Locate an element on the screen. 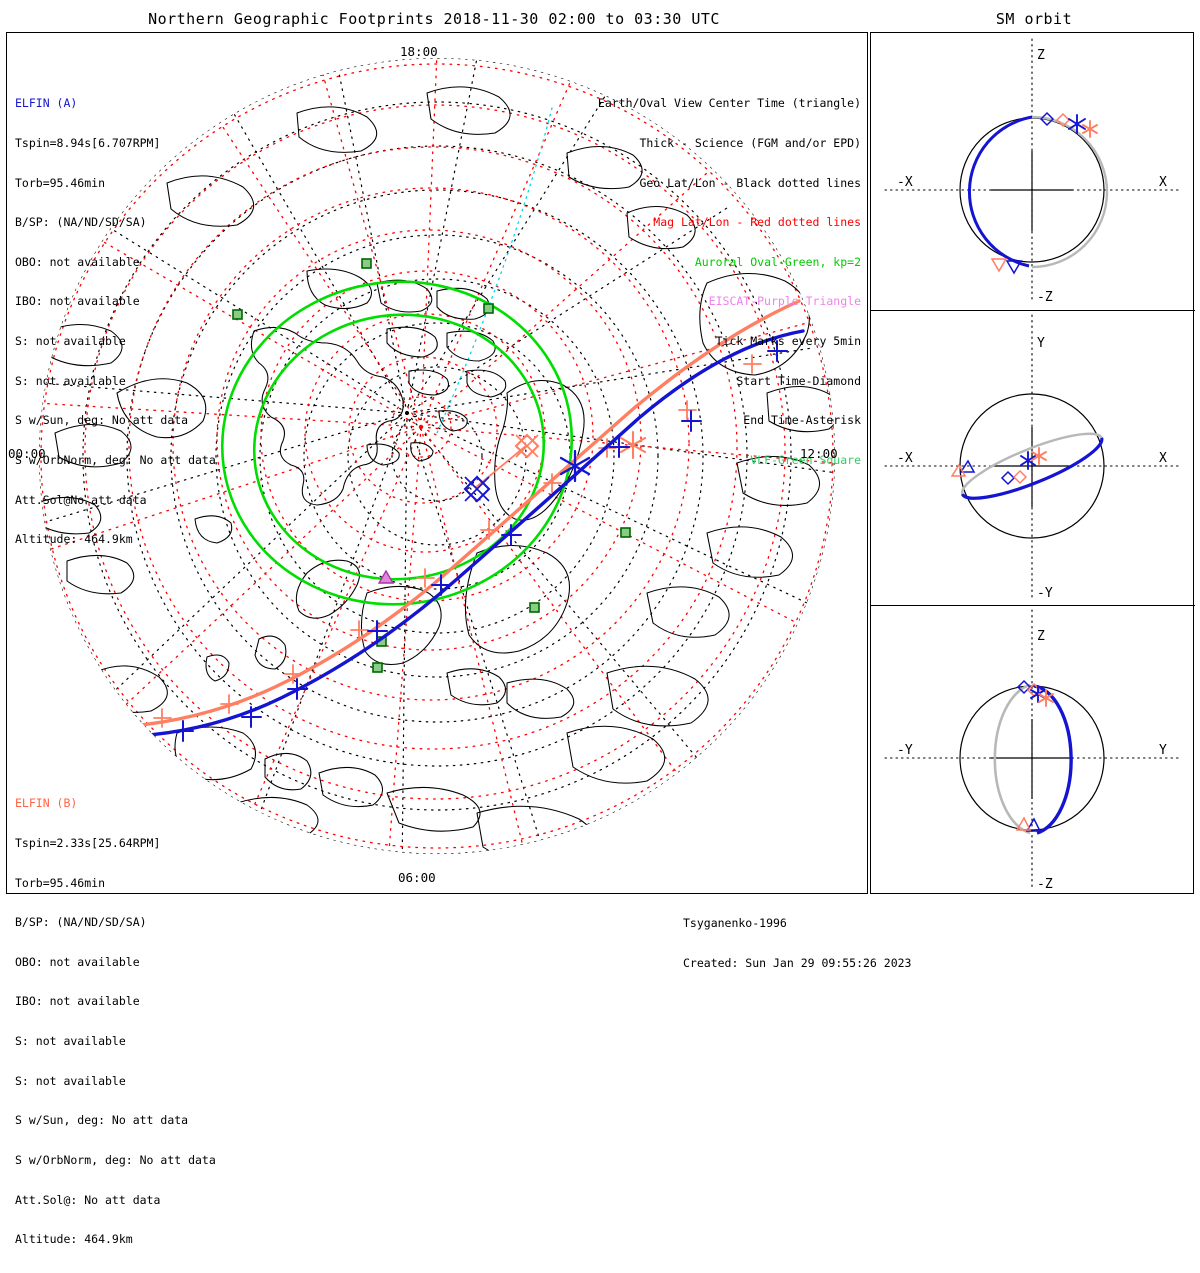 Image resolution: width=1200 pixels, height=1273 pixels. yz-view-center-triangles is located at coordinates (1028, 824).